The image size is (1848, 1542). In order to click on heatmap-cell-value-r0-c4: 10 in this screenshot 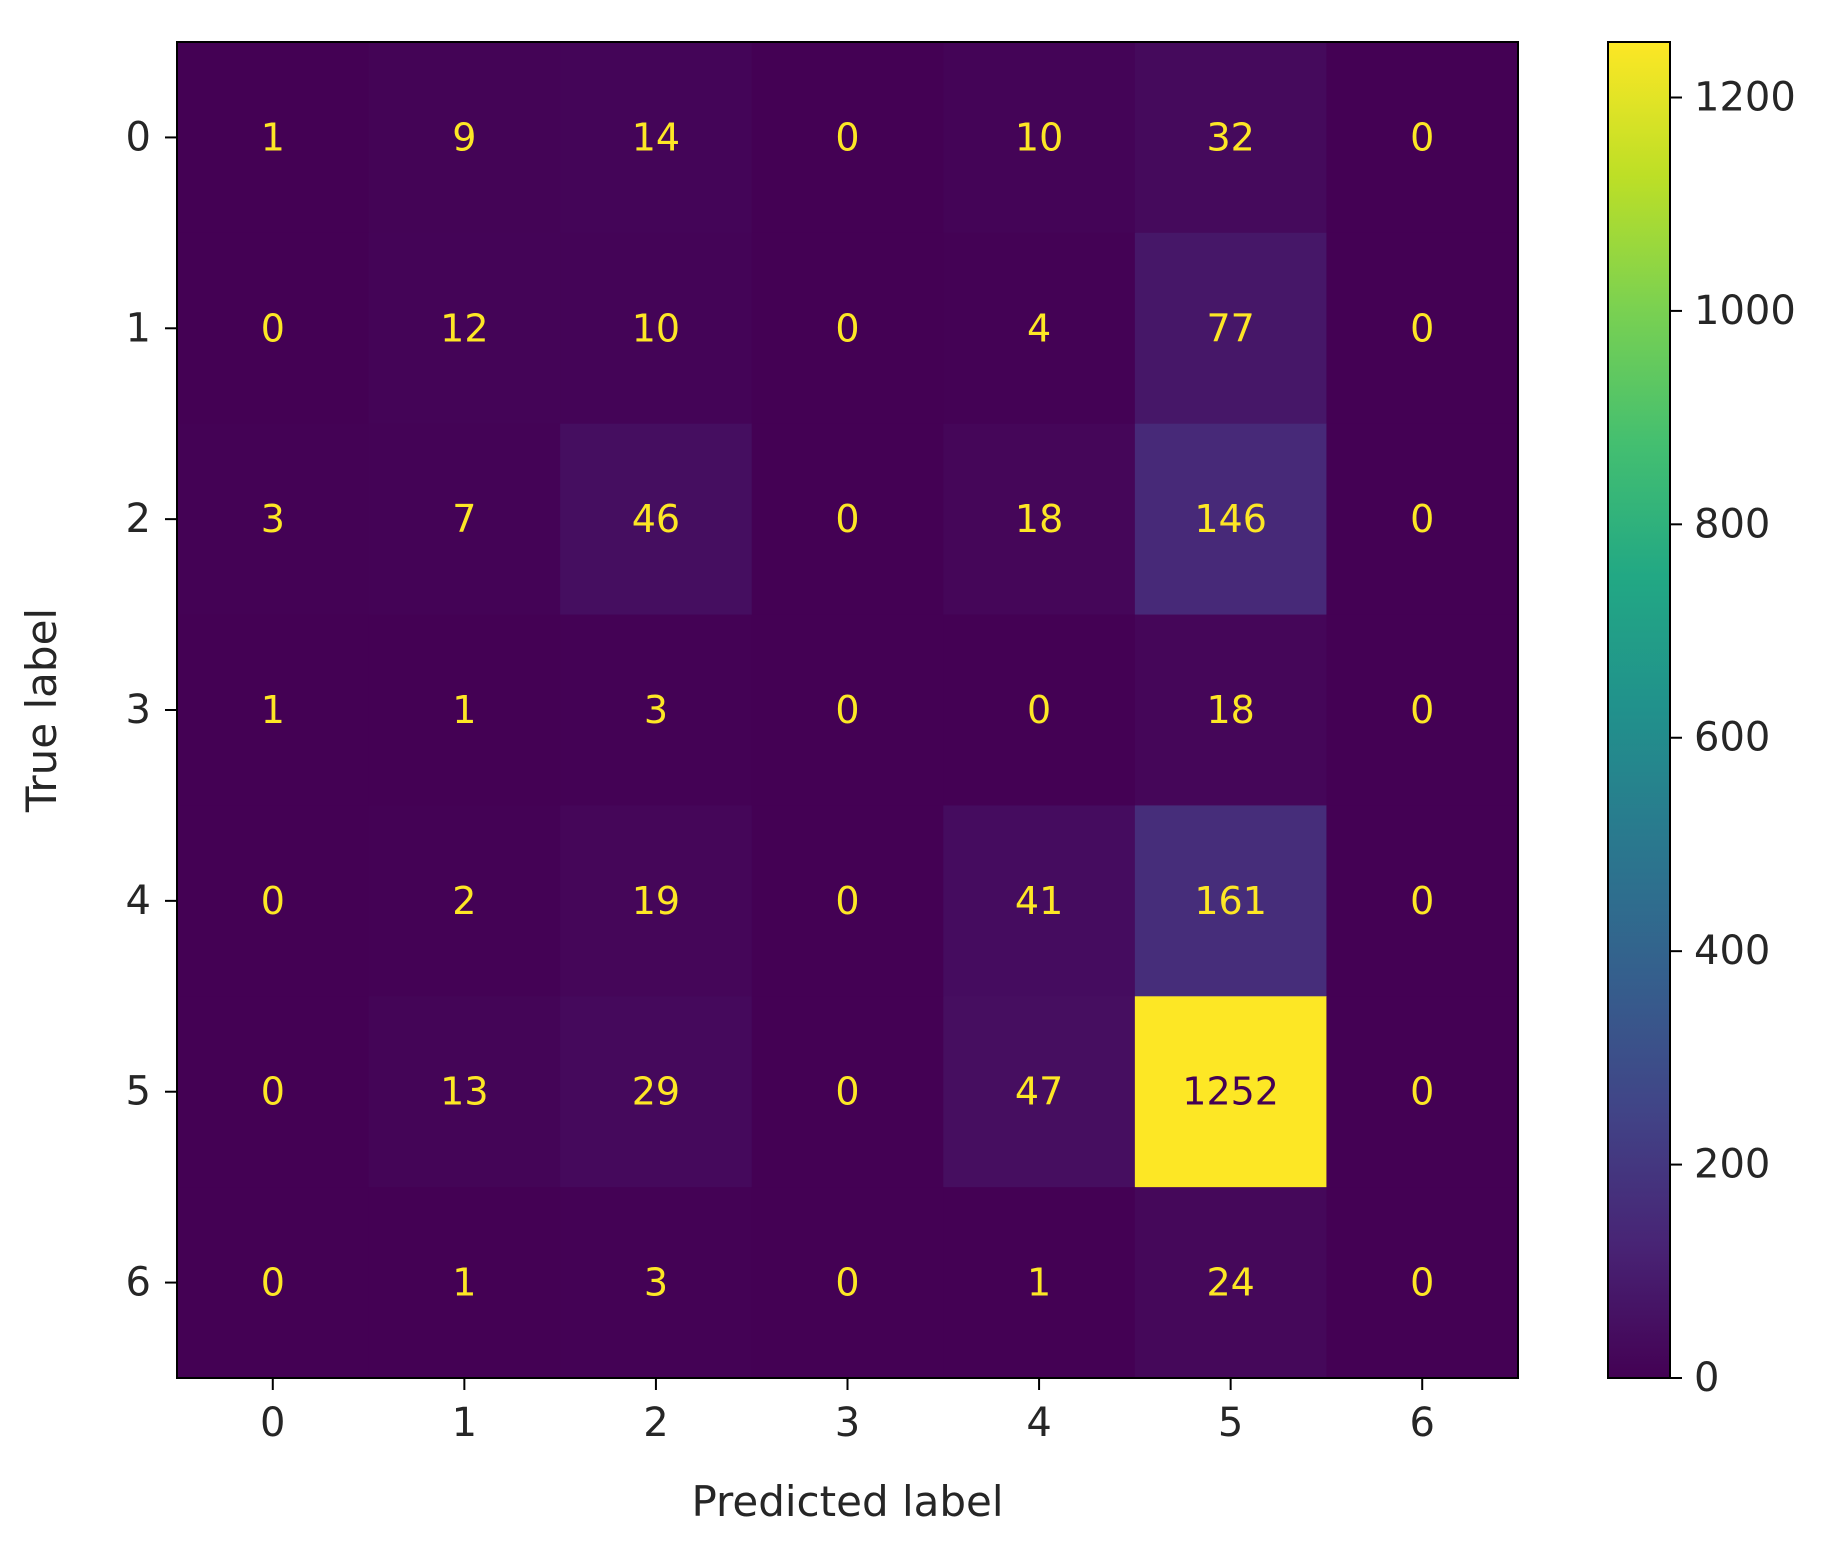, I will do `click(1039, 137)`.